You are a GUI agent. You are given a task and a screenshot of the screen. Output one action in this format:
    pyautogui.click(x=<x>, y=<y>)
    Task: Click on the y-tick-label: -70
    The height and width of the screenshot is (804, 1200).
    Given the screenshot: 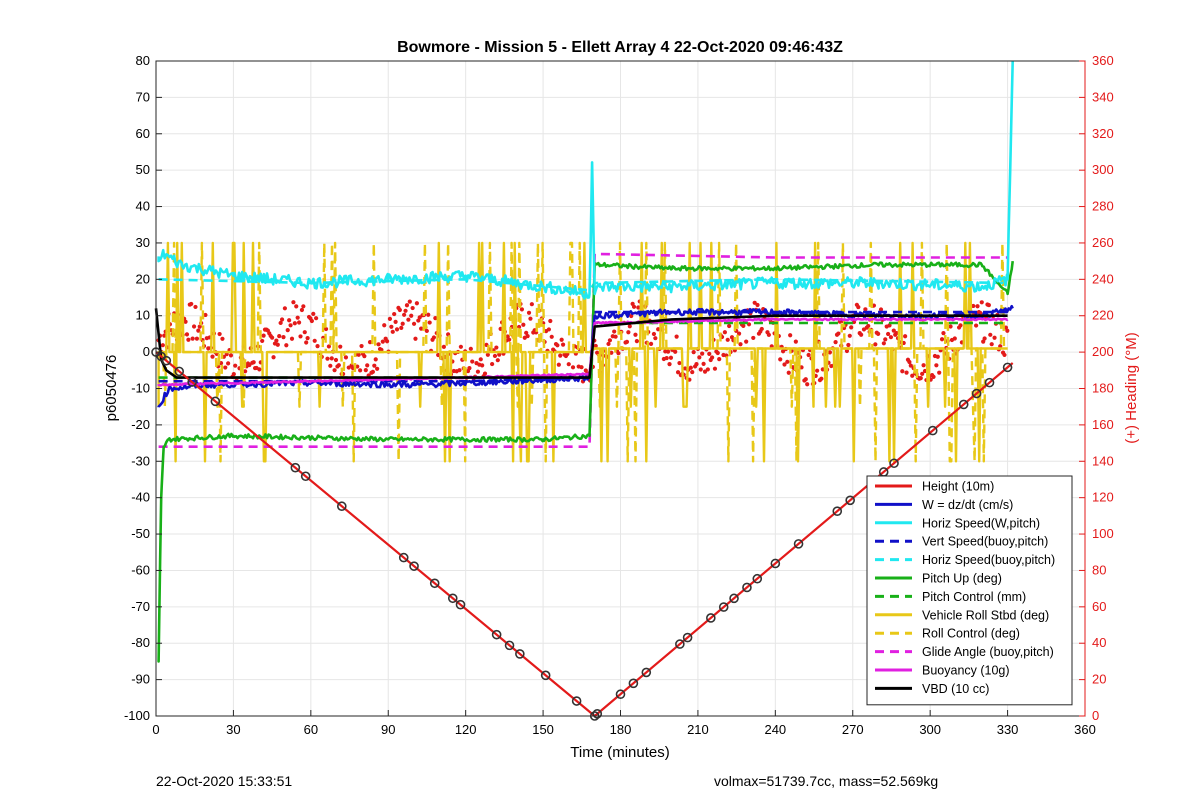 What is the action you would take?
    pyautogui.click(x=140, y=606)
    